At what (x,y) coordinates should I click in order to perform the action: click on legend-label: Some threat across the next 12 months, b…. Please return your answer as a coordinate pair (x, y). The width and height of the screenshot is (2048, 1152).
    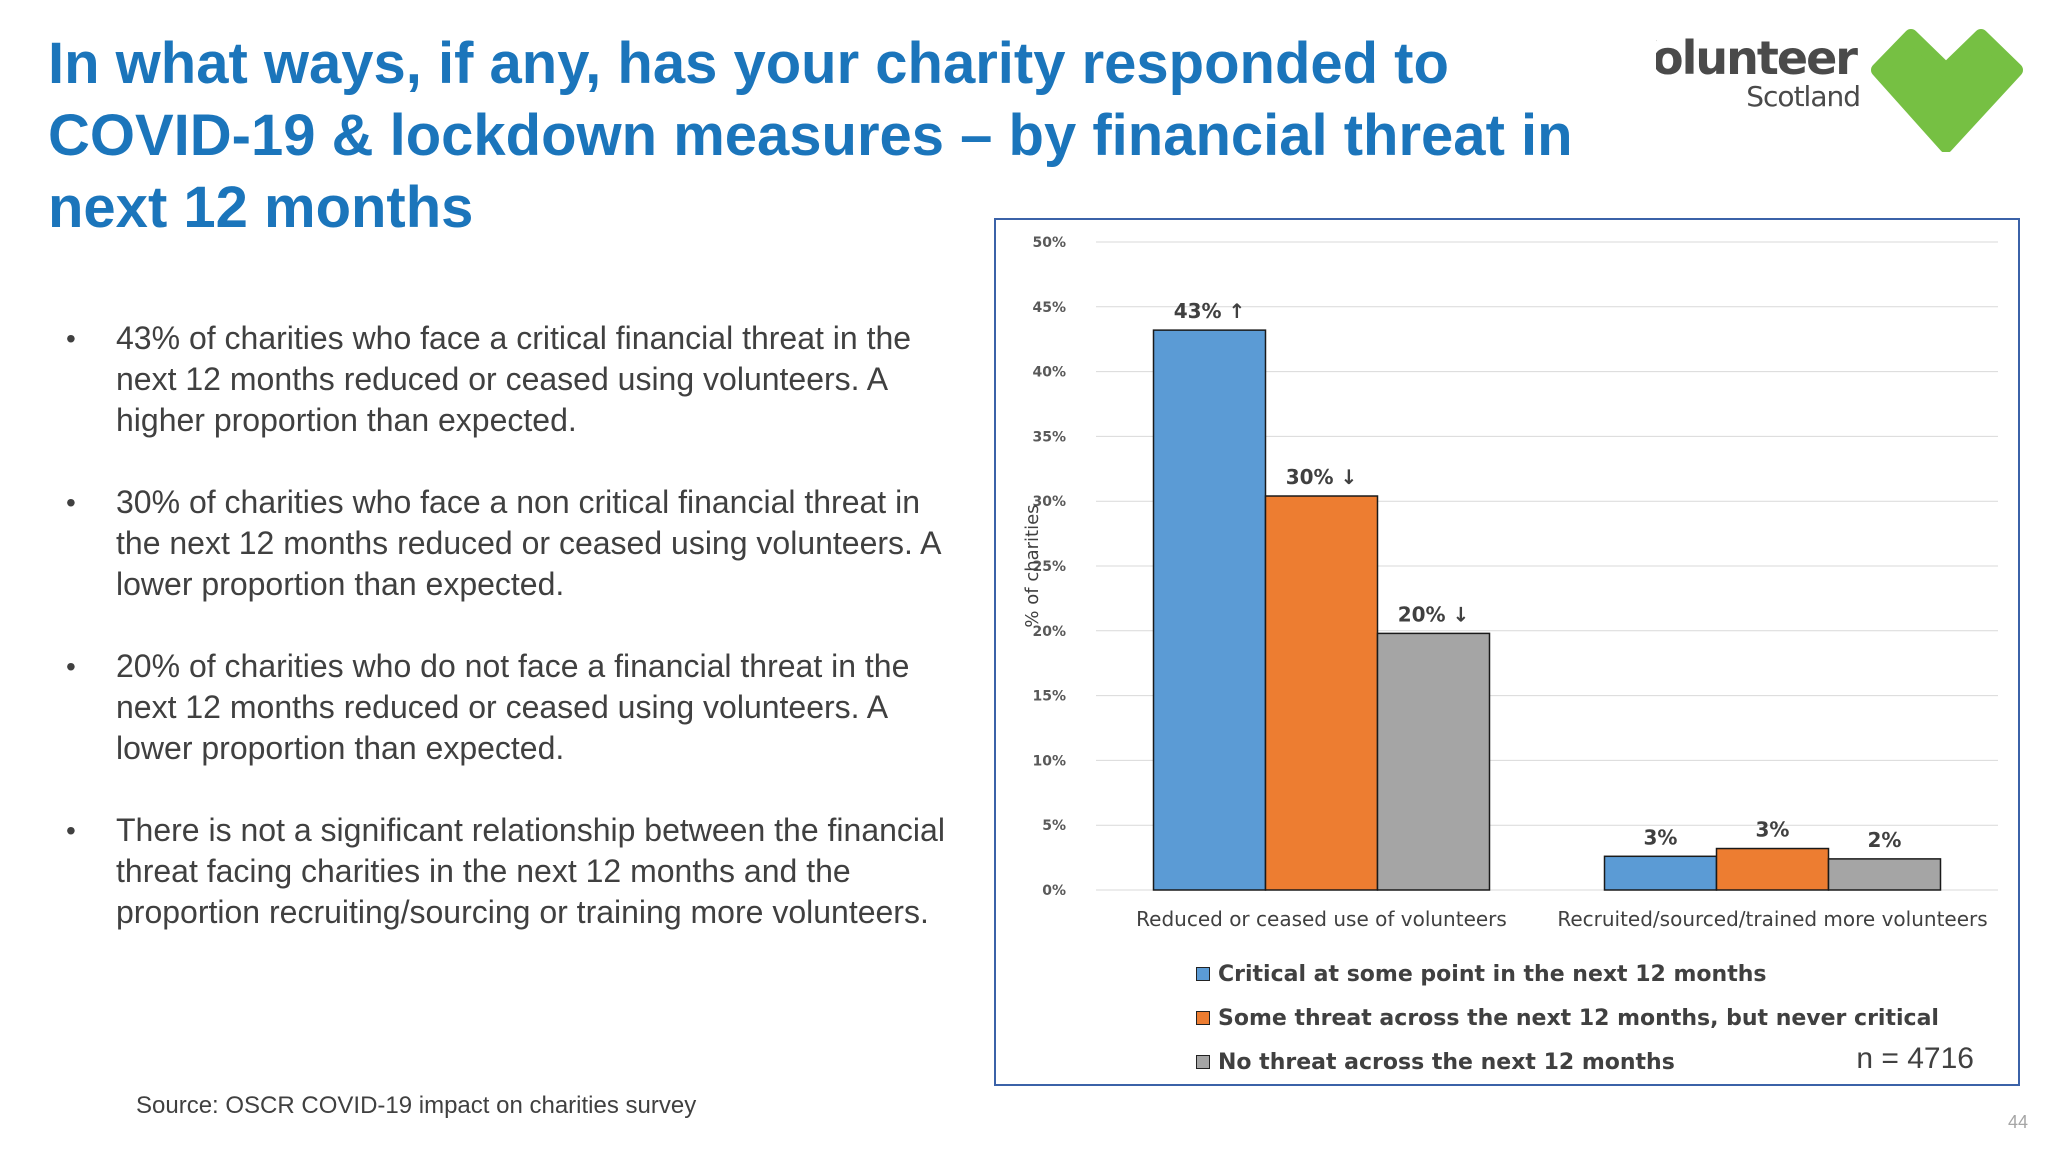
    Looking at the image, I should click on (1578, 1018).